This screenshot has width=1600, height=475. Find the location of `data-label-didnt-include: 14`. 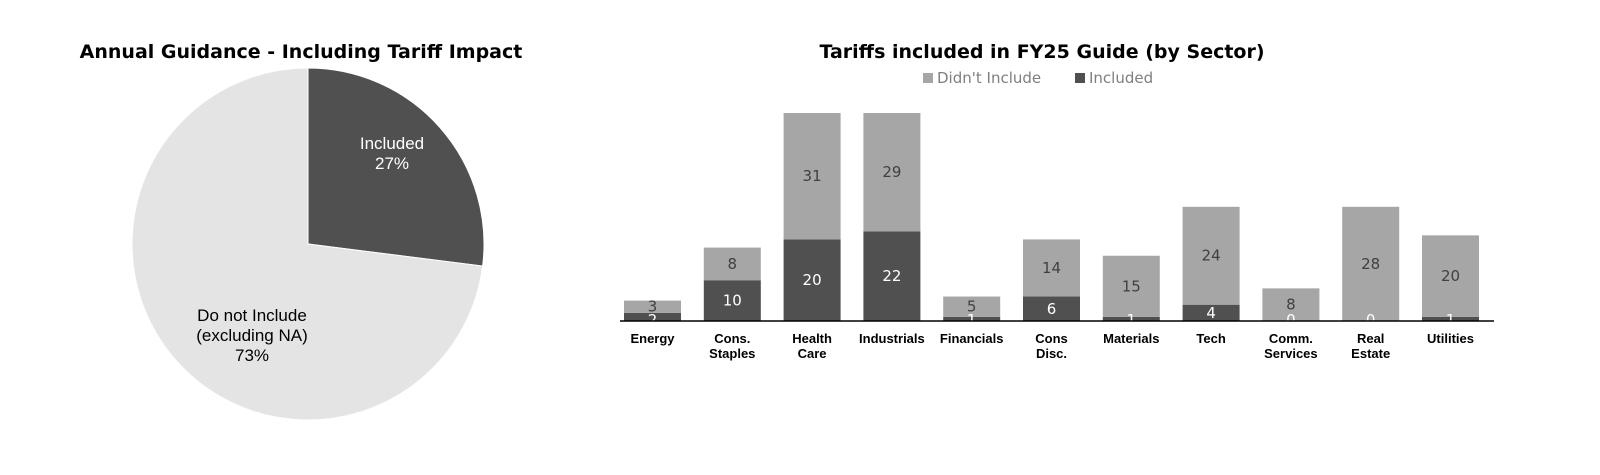

data-label-didnt-include: 14 is located at coordinates (1051, 268).